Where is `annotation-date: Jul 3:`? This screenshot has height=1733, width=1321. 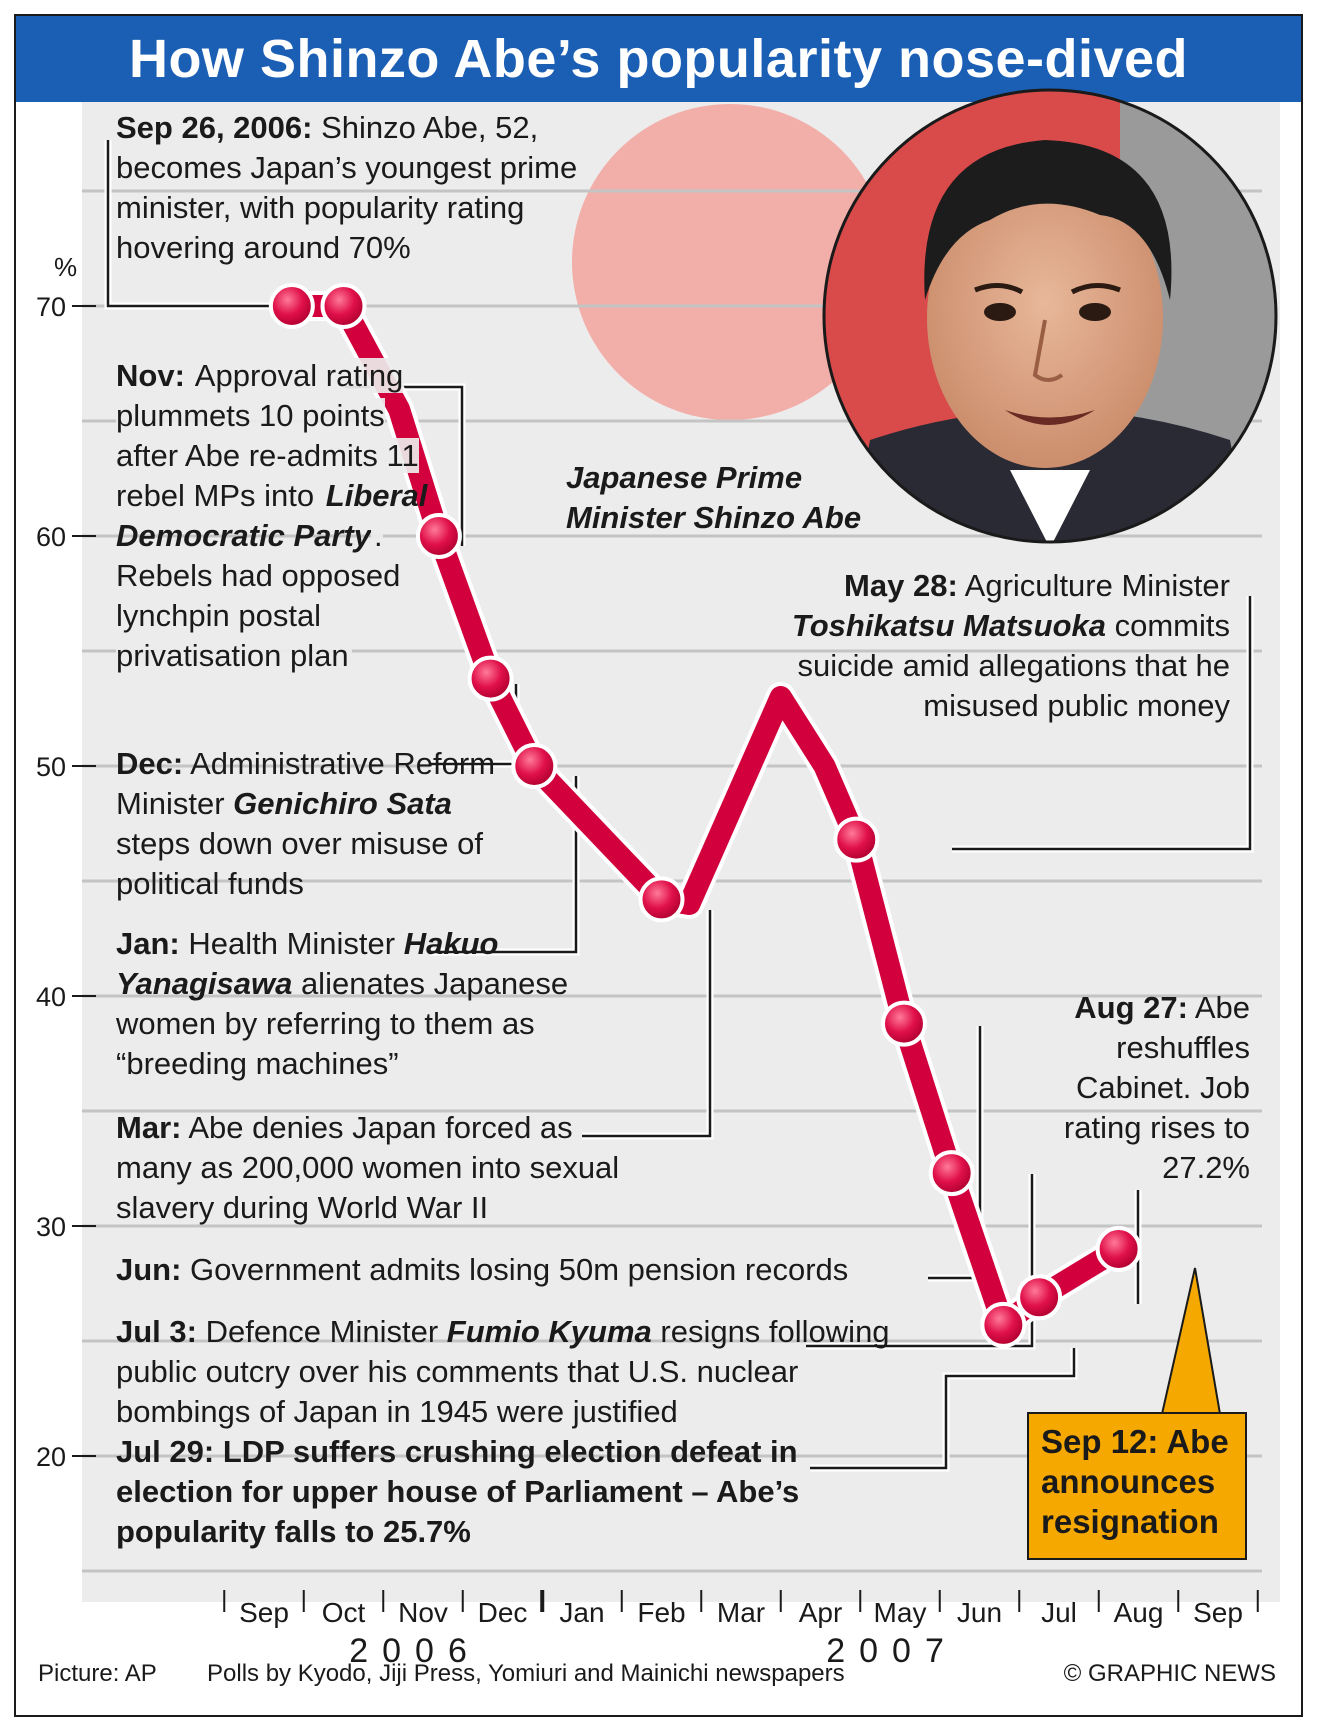
annotation-date: Jul 3: is located at coordinates (156, 1331).